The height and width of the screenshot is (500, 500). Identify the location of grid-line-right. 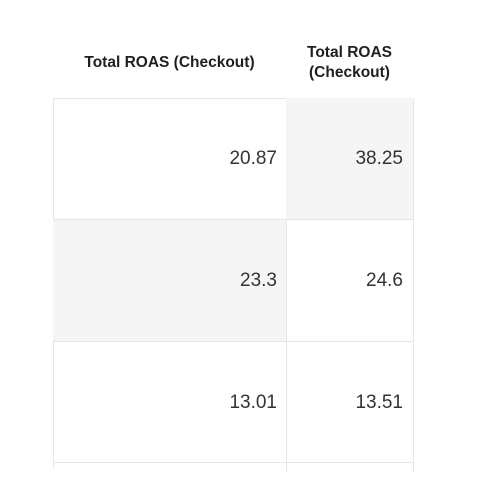
(413, 250).